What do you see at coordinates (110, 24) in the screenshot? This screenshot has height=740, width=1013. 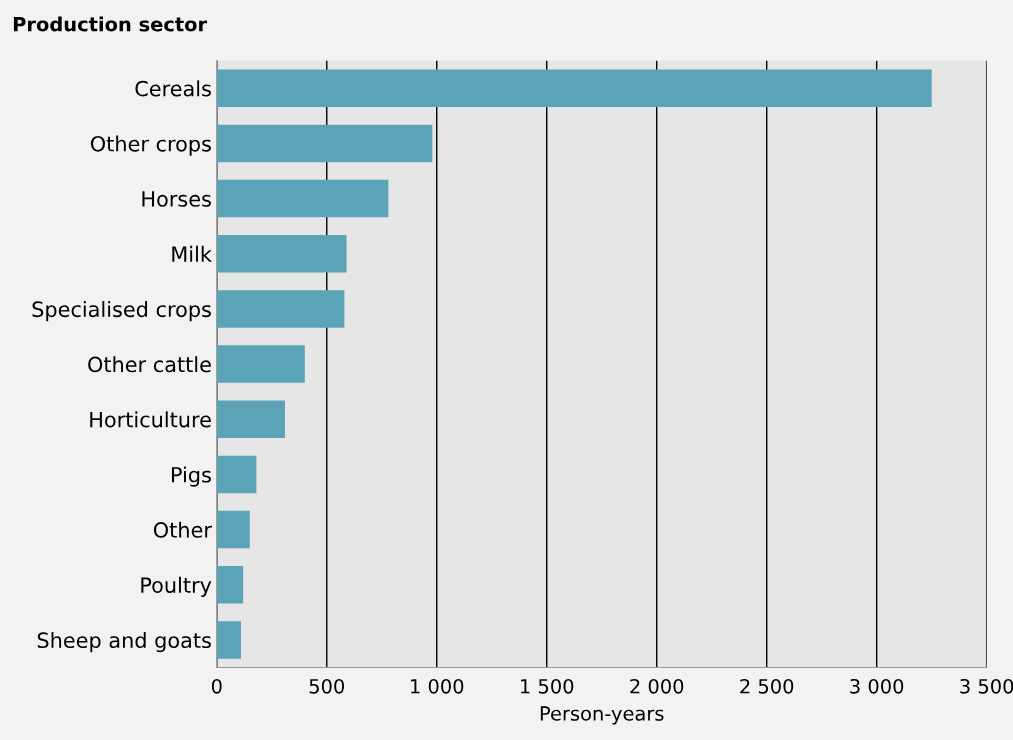 I see `chart-title: Production sector` at bounding box center [110, 24].